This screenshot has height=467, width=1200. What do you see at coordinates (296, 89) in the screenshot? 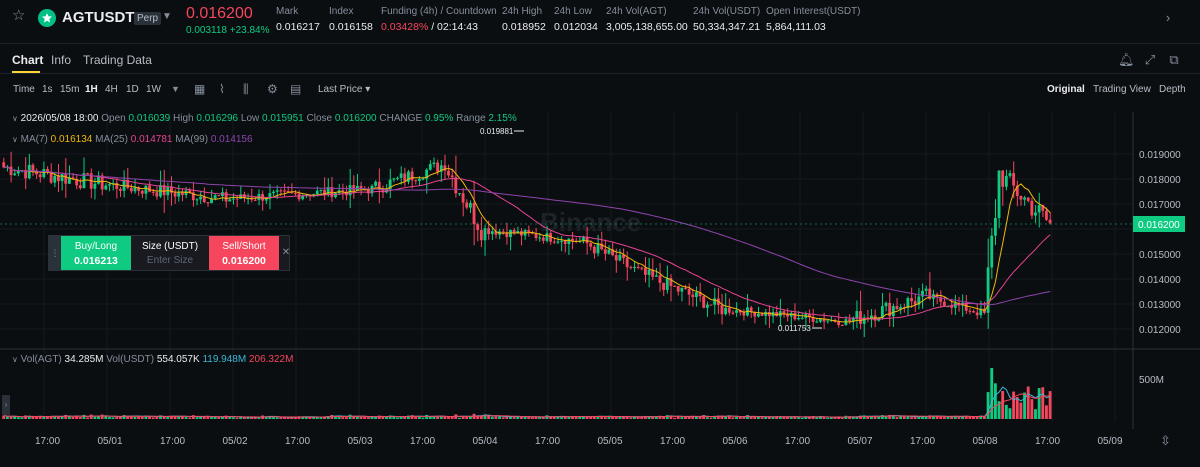
I see `layout-icon: ▤` at bounding box center [296, 89].